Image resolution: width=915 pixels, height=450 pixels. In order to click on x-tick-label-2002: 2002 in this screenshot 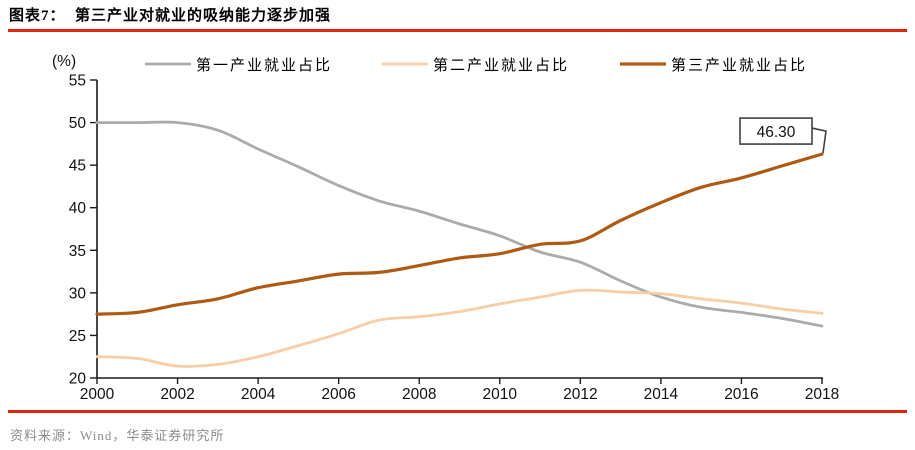, I will do `click(177, 394)`.